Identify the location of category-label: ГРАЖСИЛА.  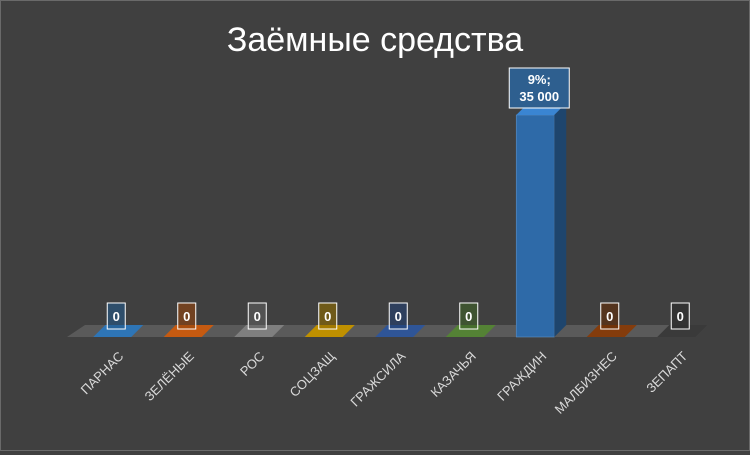
(377, 378).